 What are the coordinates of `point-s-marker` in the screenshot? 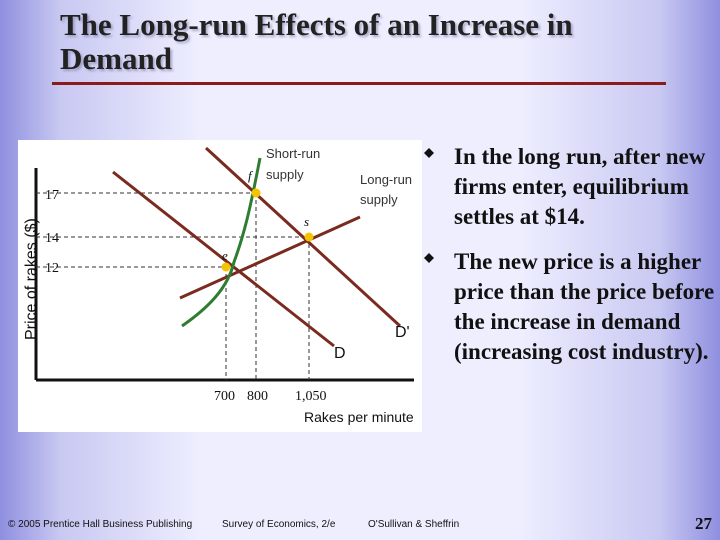 It's located at (309, 237).